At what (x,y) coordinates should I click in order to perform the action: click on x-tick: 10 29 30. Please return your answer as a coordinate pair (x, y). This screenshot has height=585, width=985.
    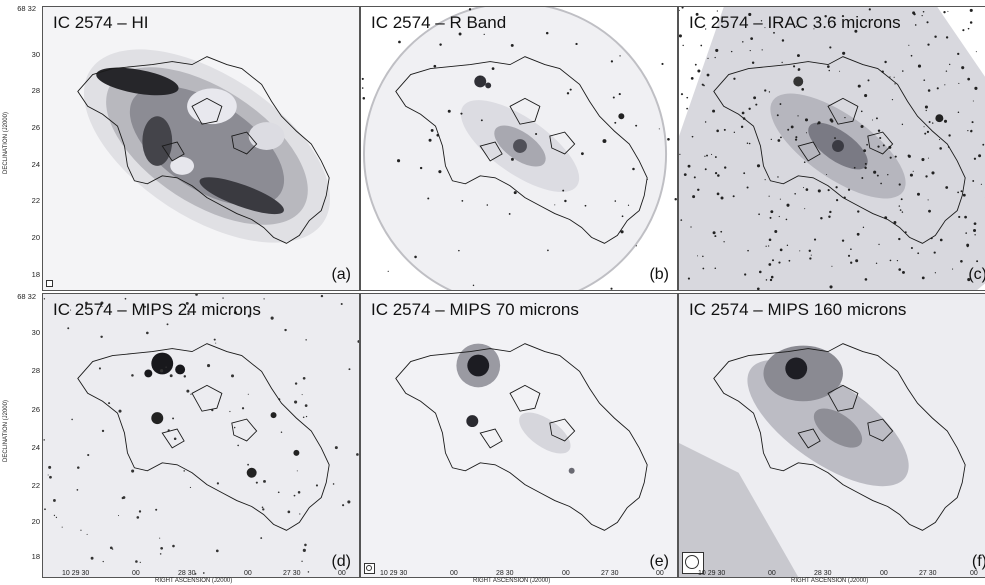
    Looking at the image, I should click on (76, 573).